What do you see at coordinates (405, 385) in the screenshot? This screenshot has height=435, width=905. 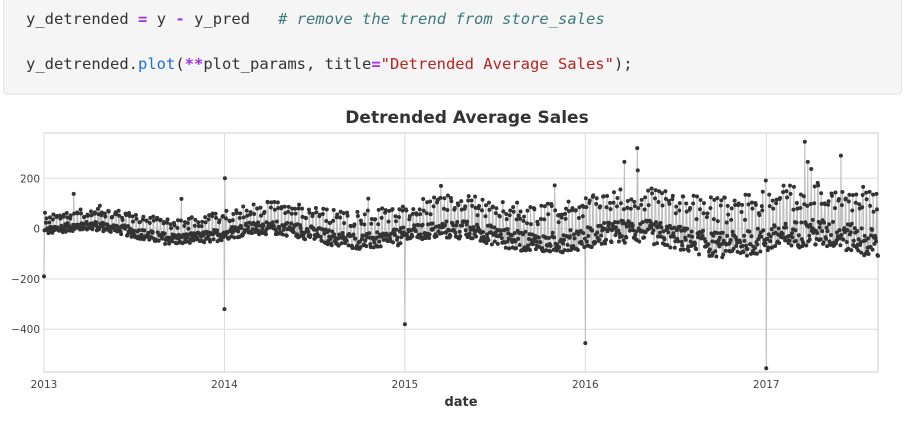 I see `x-tick-label: 2015` at bounding box center [405, 385].